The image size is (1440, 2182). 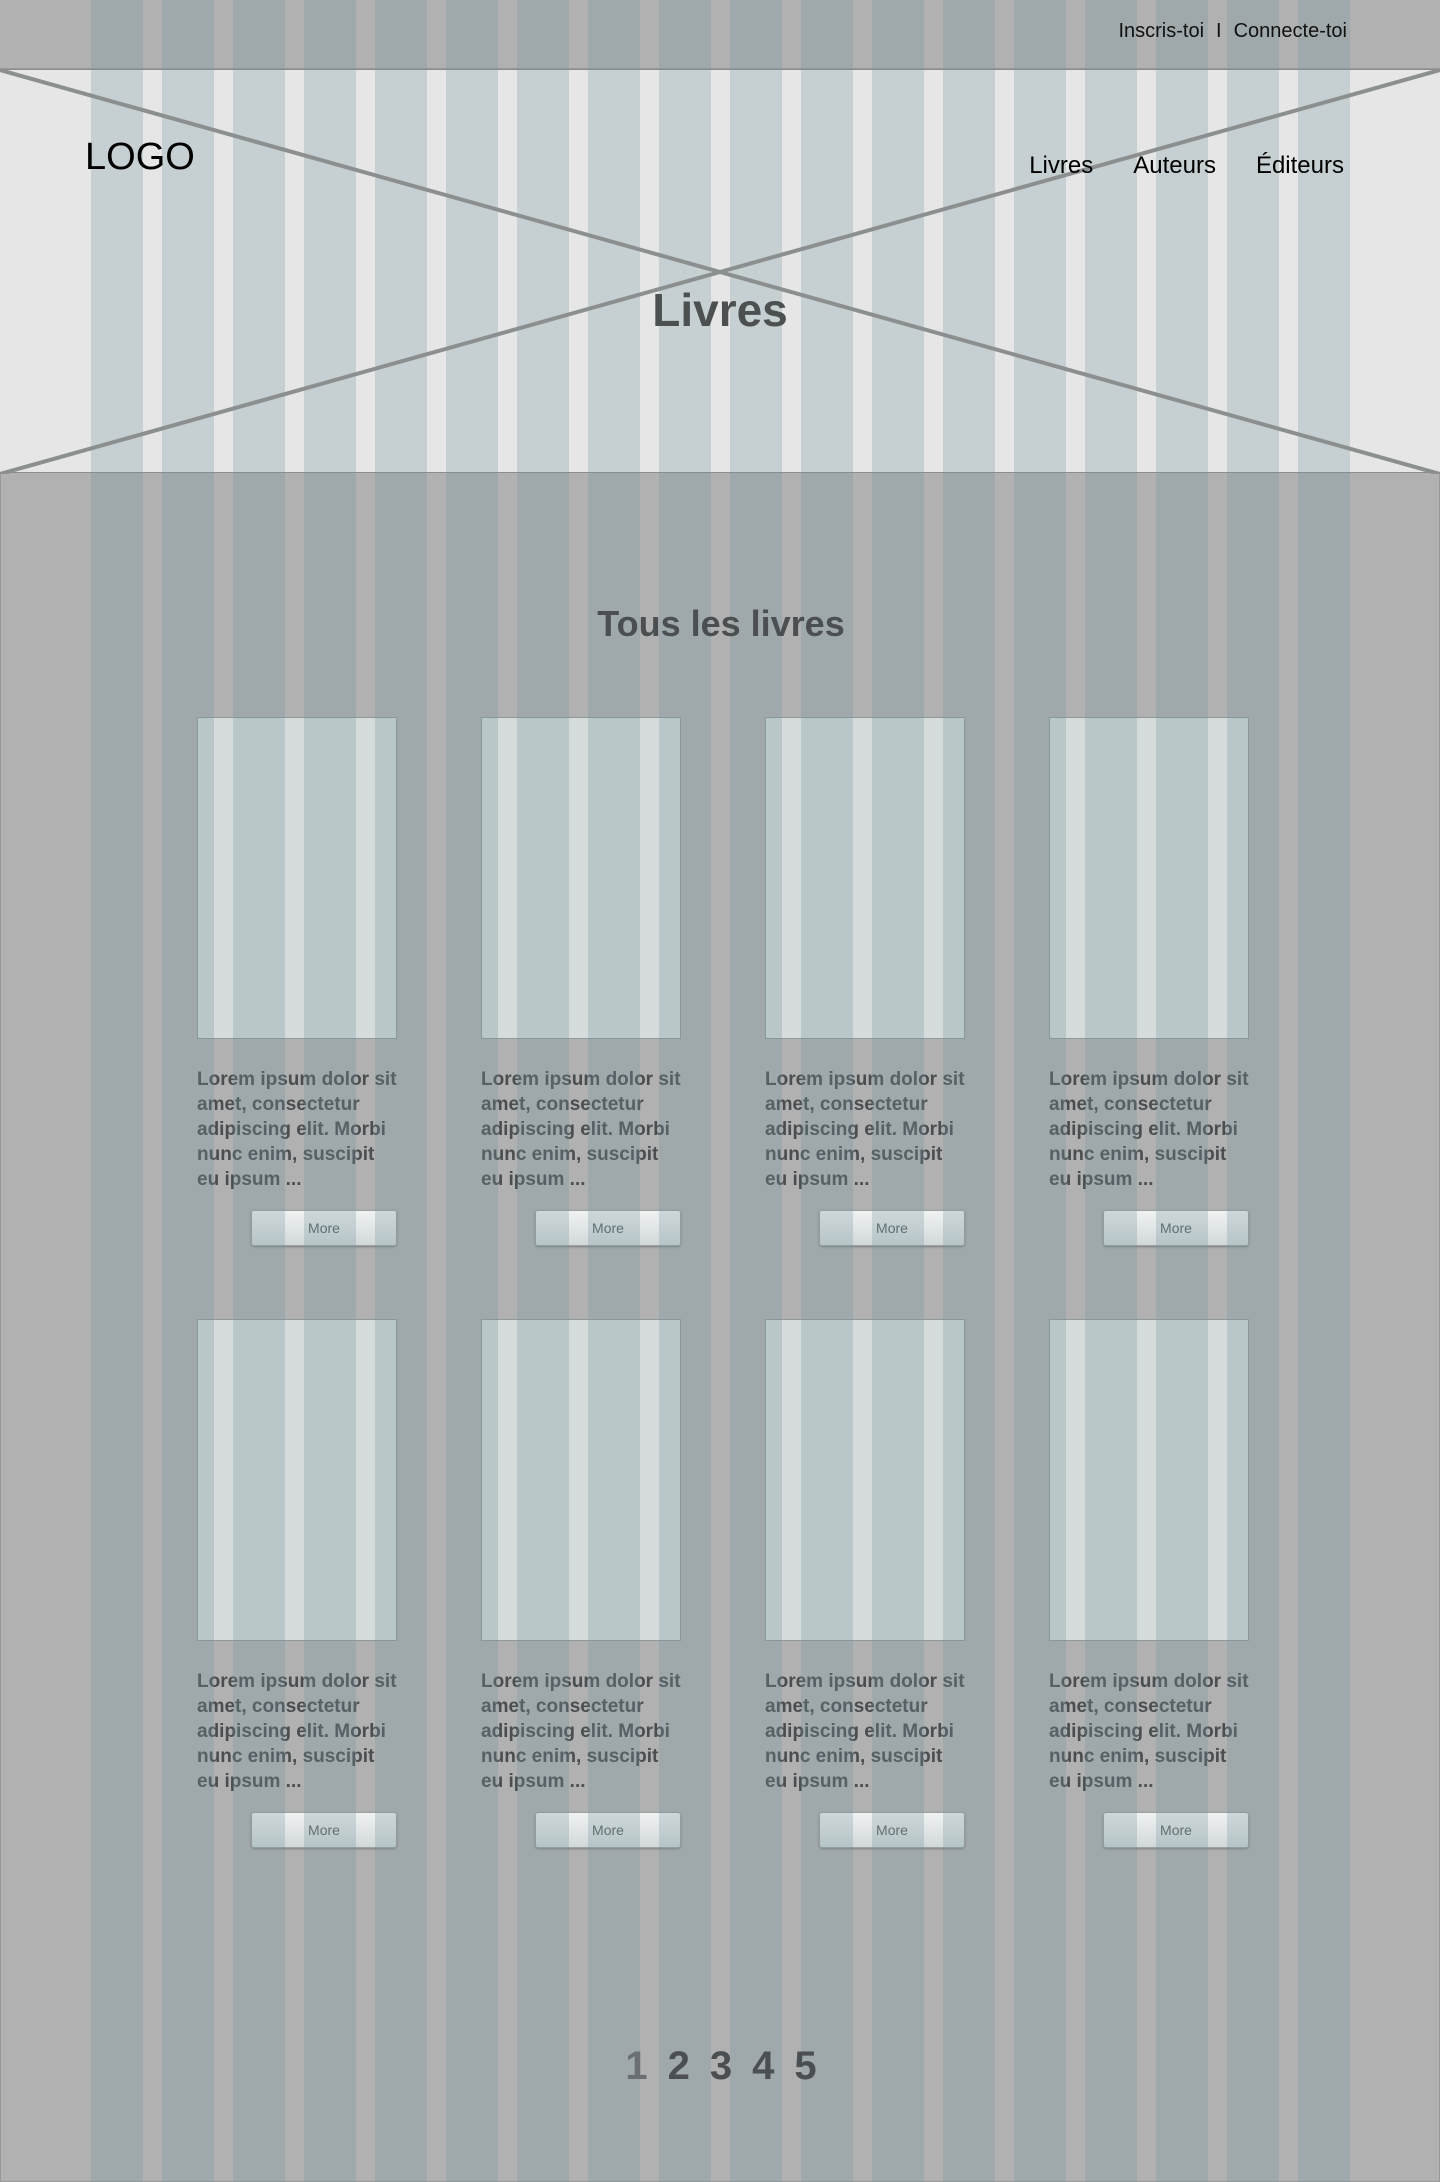 I want to click on top-bar: Inscris-toi I Connecte-toi, so click(x=720, y=34).